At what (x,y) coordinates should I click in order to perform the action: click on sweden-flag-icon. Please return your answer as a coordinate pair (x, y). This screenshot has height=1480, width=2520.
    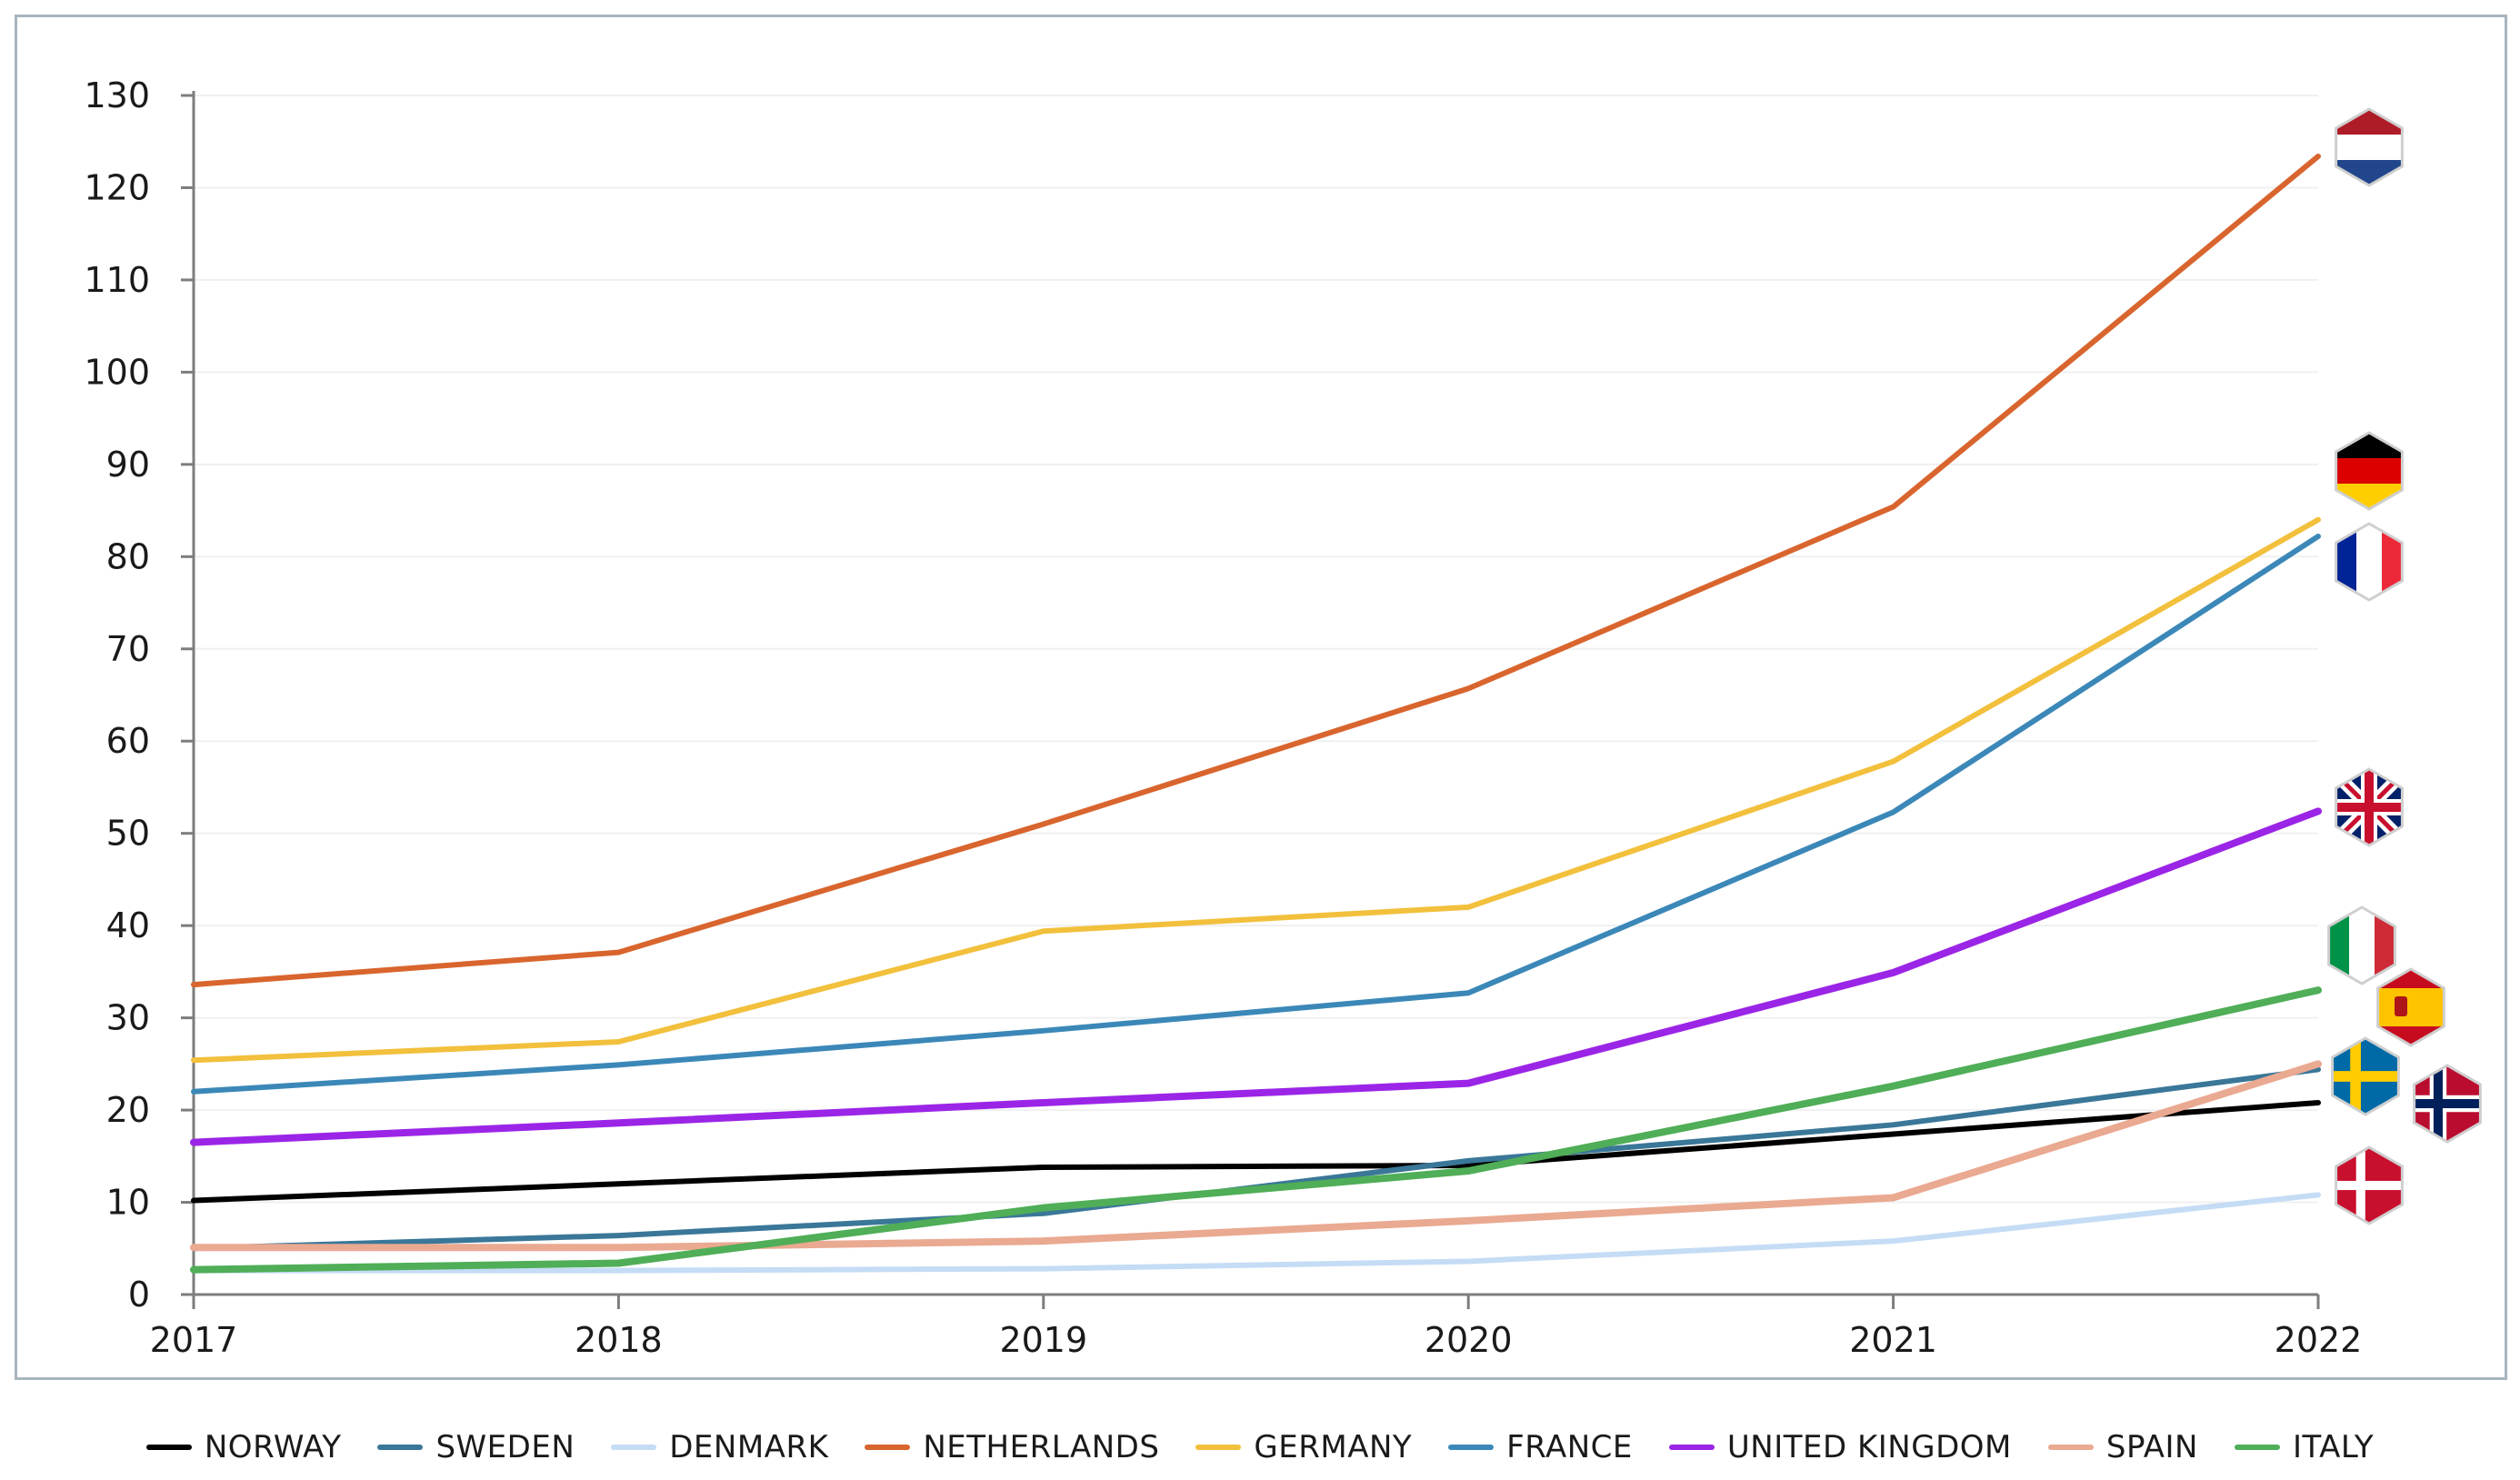
    Looking at the image, I should click on (2365, 1076).